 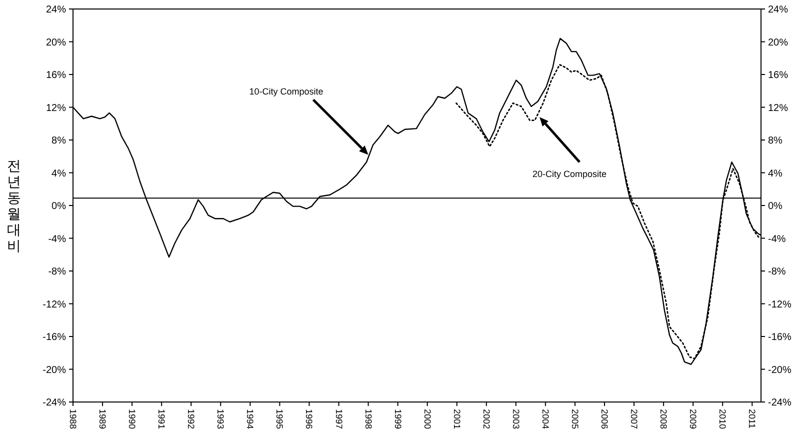 I want to click on y-tick-label: 0%, so click(x=59, y=206).